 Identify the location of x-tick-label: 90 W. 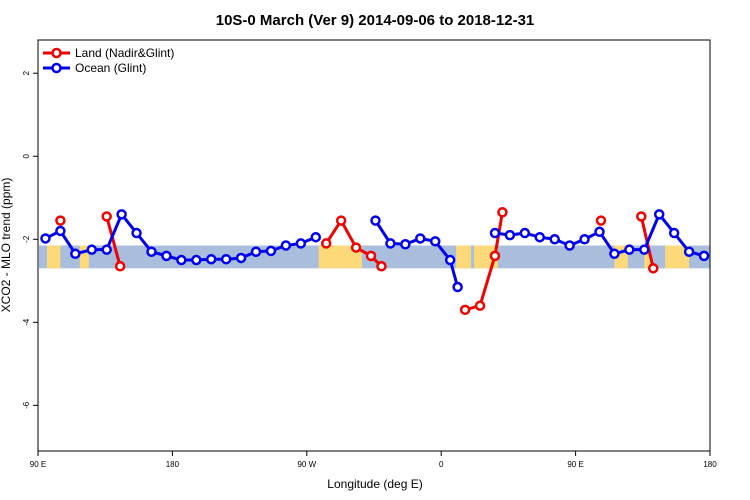
(306, 464).